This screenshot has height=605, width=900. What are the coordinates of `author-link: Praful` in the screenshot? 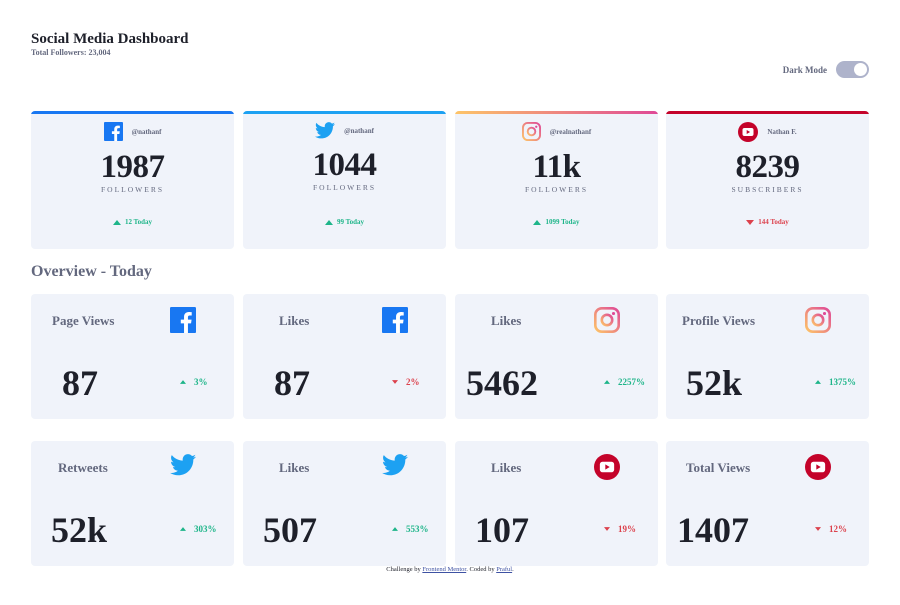 It's located at (504, 569).